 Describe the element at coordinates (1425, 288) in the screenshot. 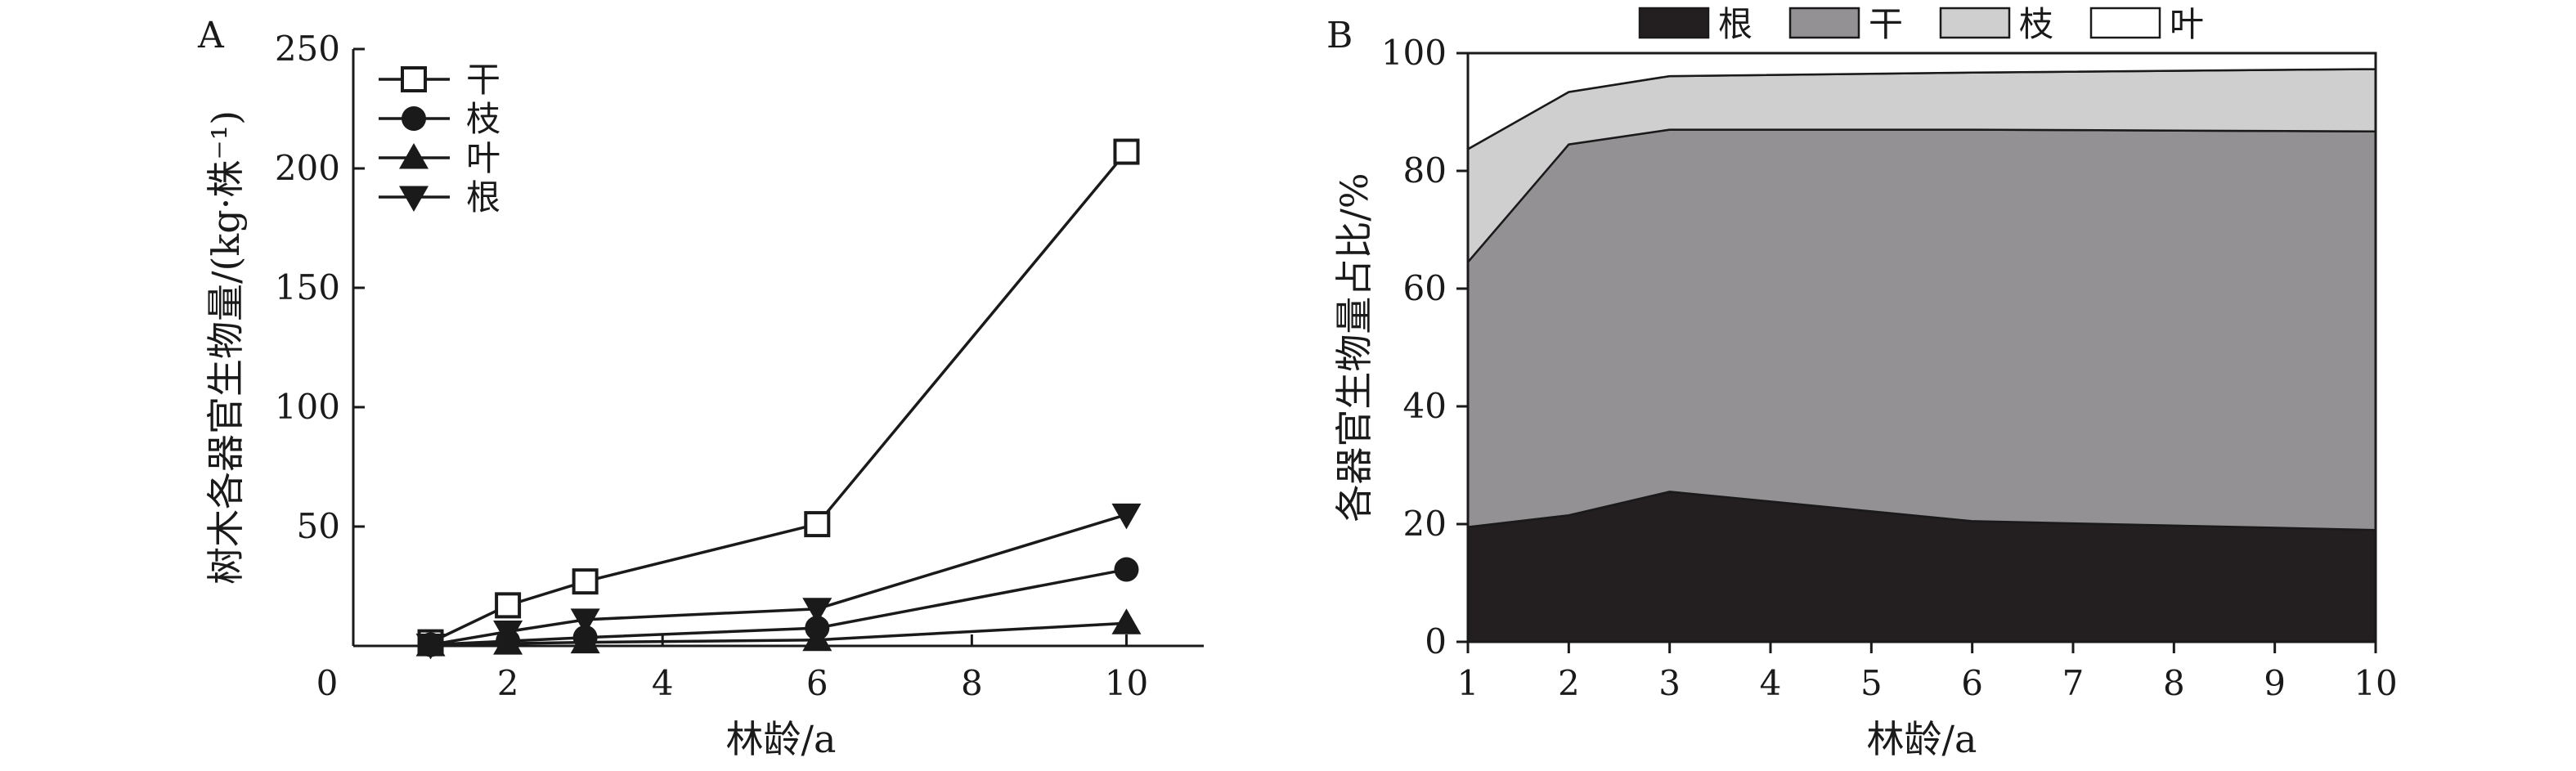

I see `panel-b-y-tick-label: 60` at that location.